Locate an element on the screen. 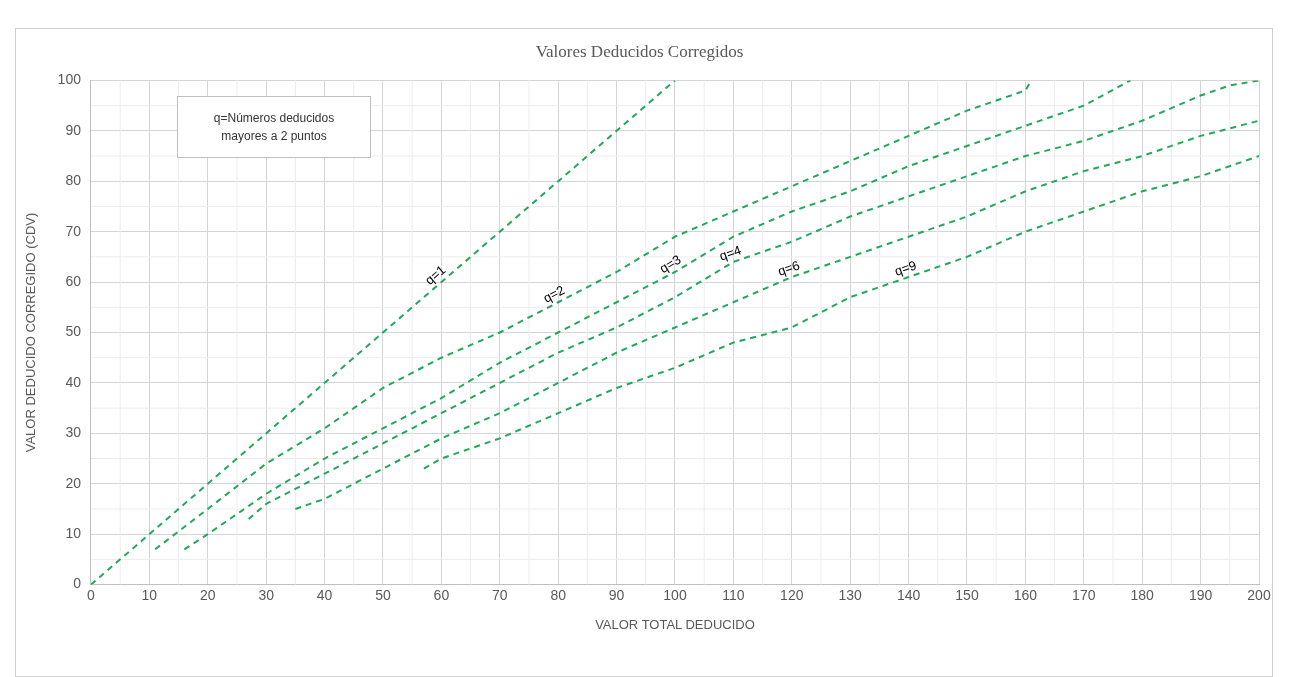  x-tick-label: 30 is located at coordinates (266, 594).